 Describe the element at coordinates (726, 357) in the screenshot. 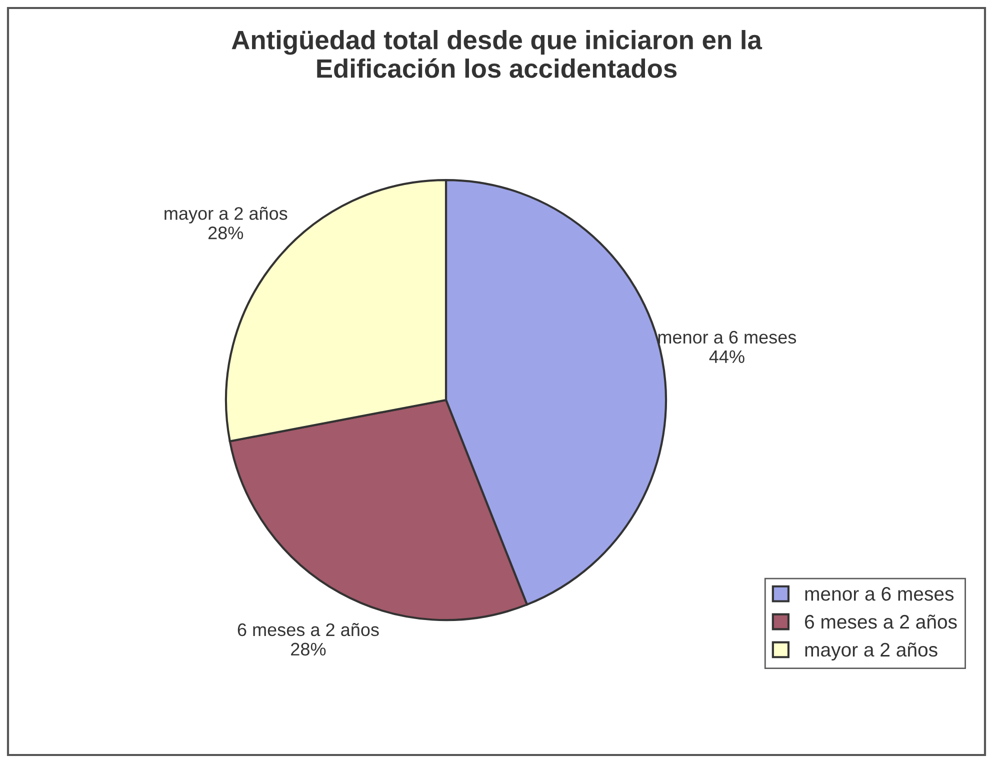

I see `data-label: 44%` at that location.